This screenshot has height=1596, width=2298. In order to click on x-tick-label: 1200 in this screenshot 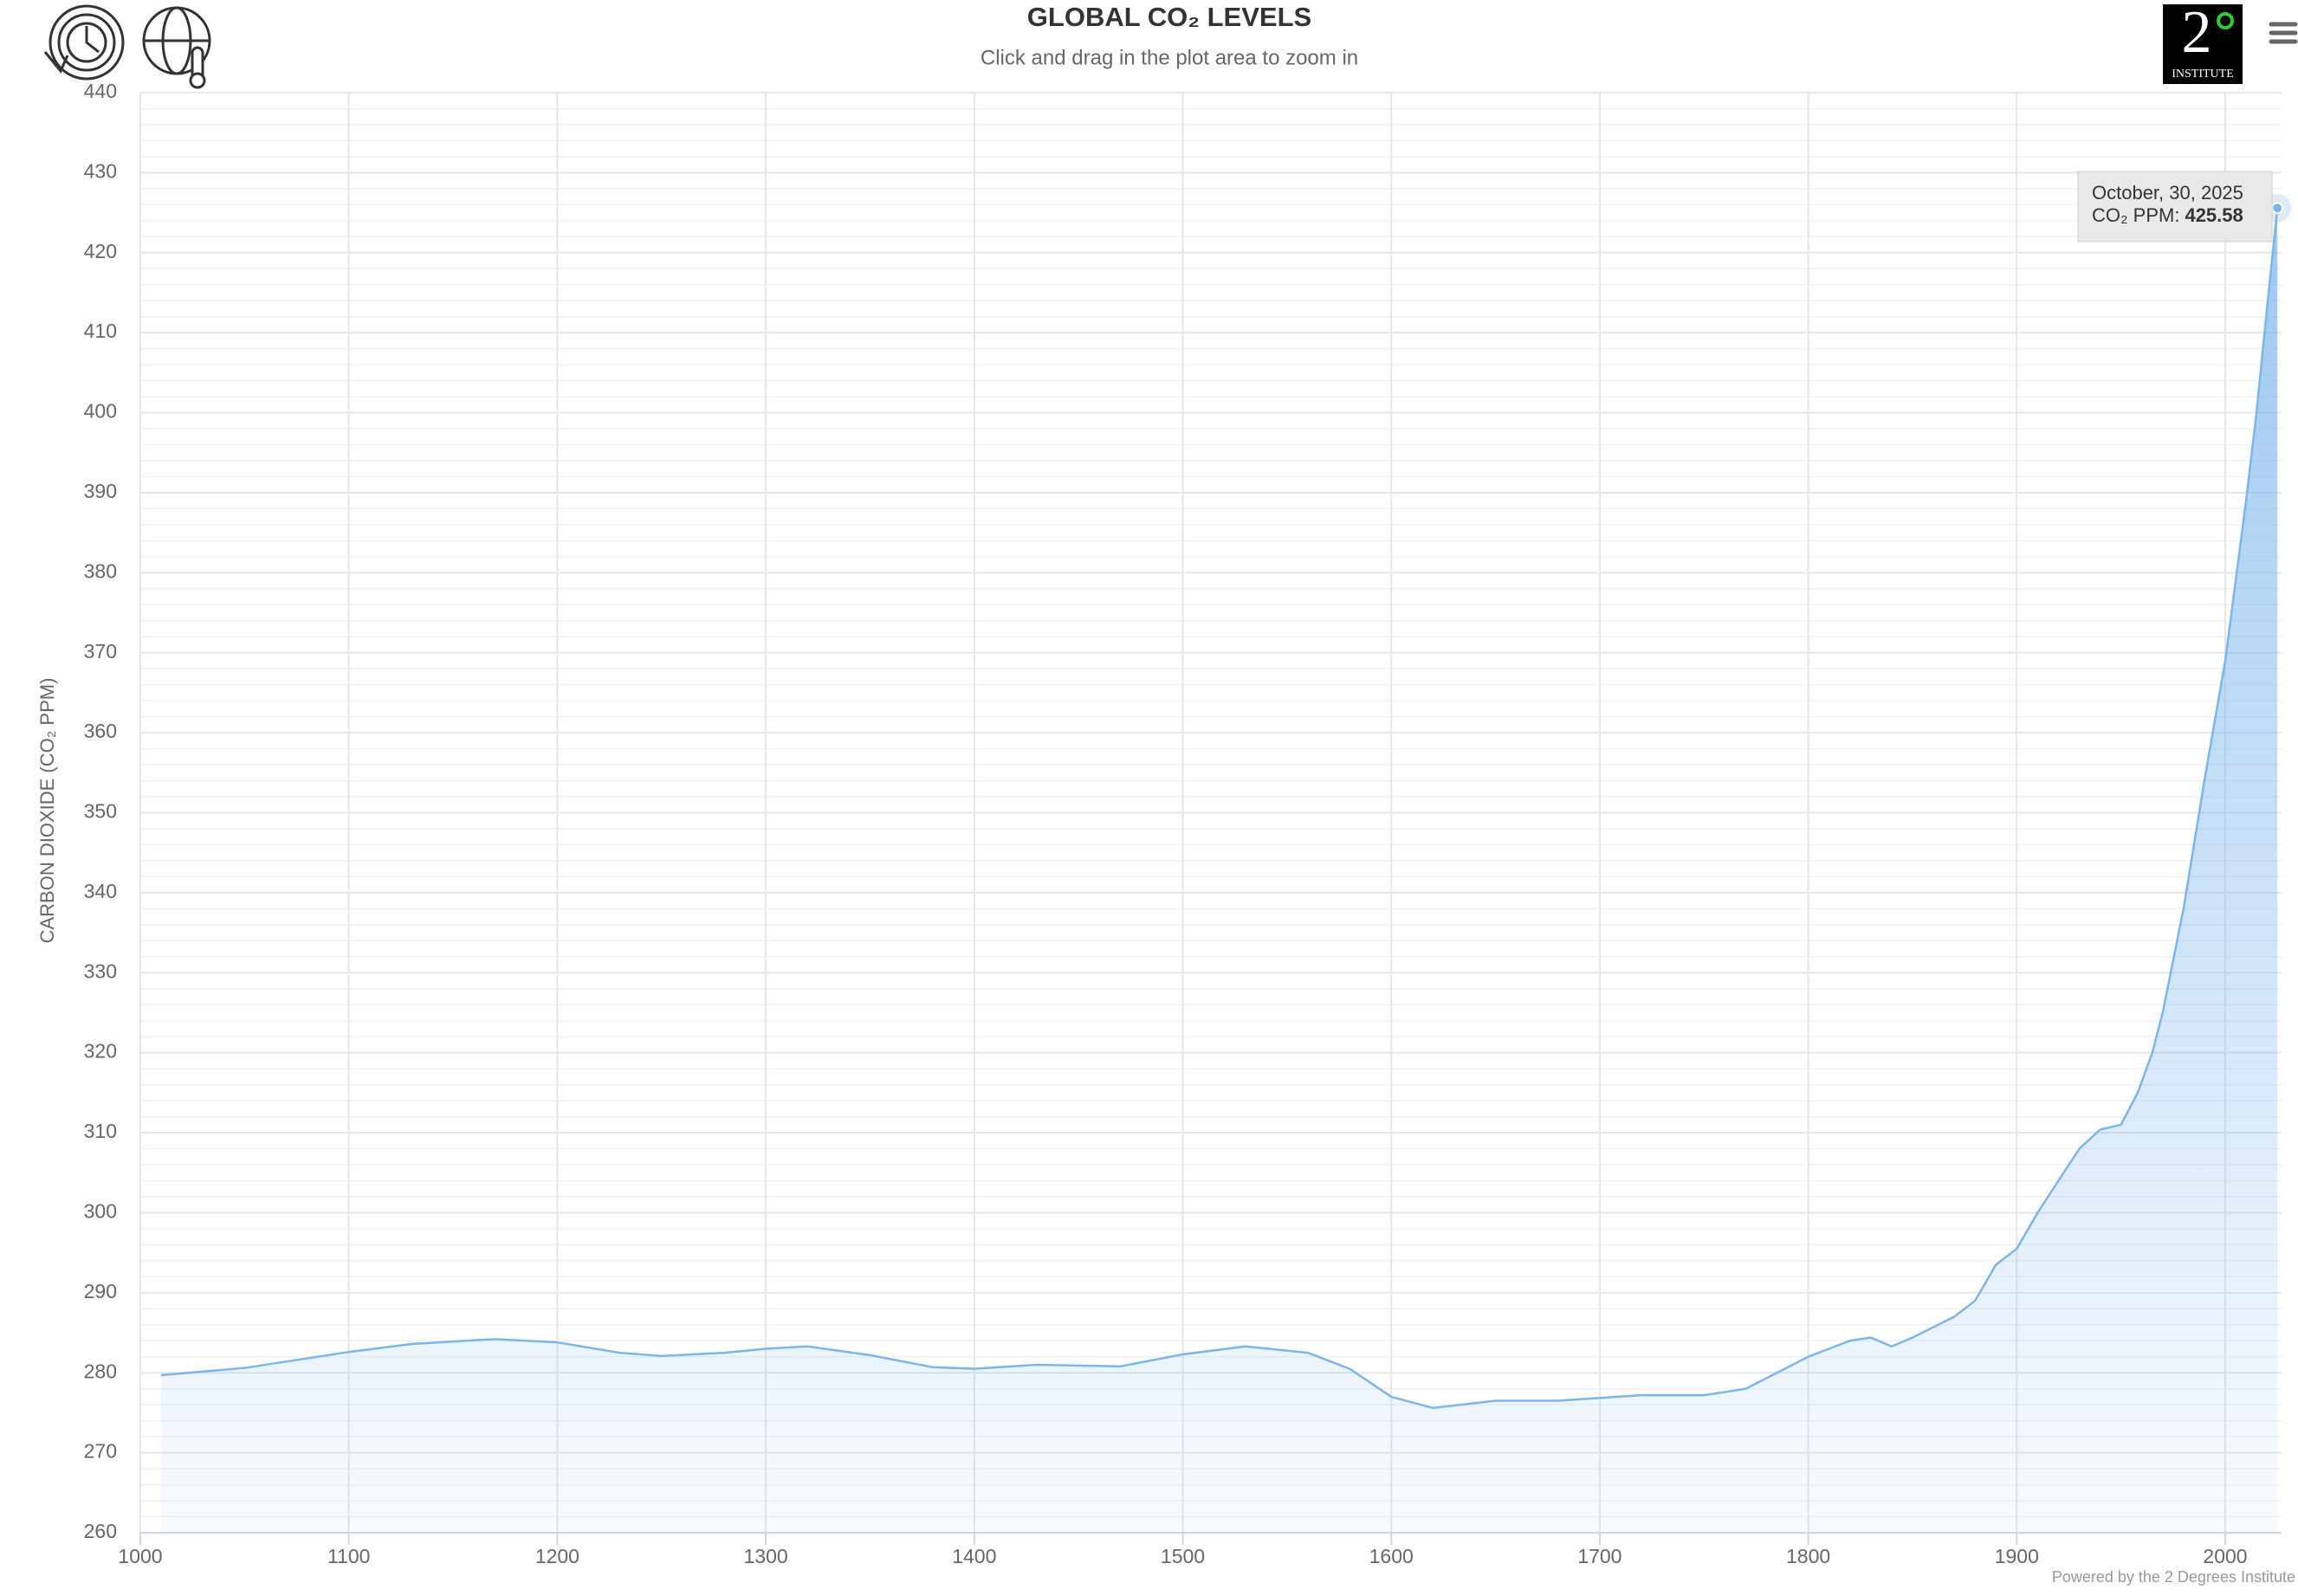, I will do `click(557, 1556)`.